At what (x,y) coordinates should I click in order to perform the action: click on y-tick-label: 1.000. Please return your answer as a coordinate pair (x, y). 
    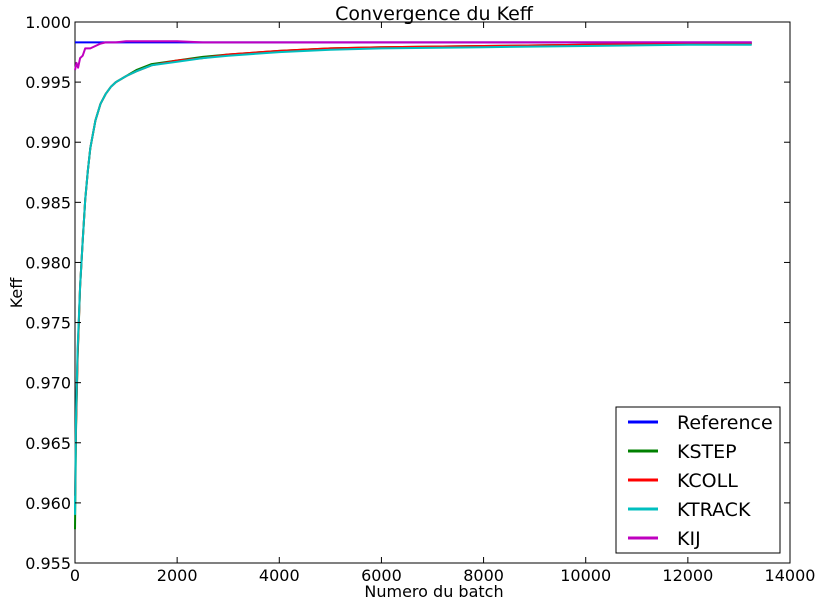
    Looking at the image, I should click on (48, 22).